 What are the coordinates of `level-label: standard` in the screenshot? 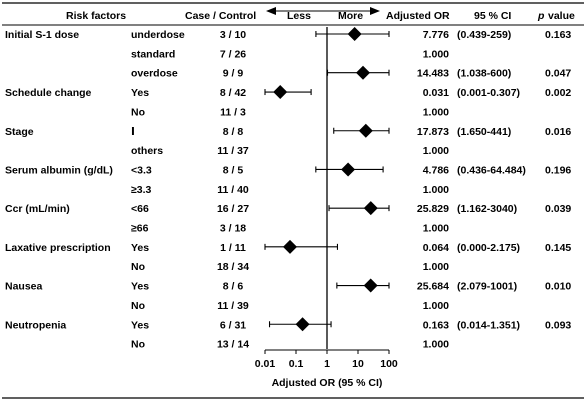 It's located at (153, 54).